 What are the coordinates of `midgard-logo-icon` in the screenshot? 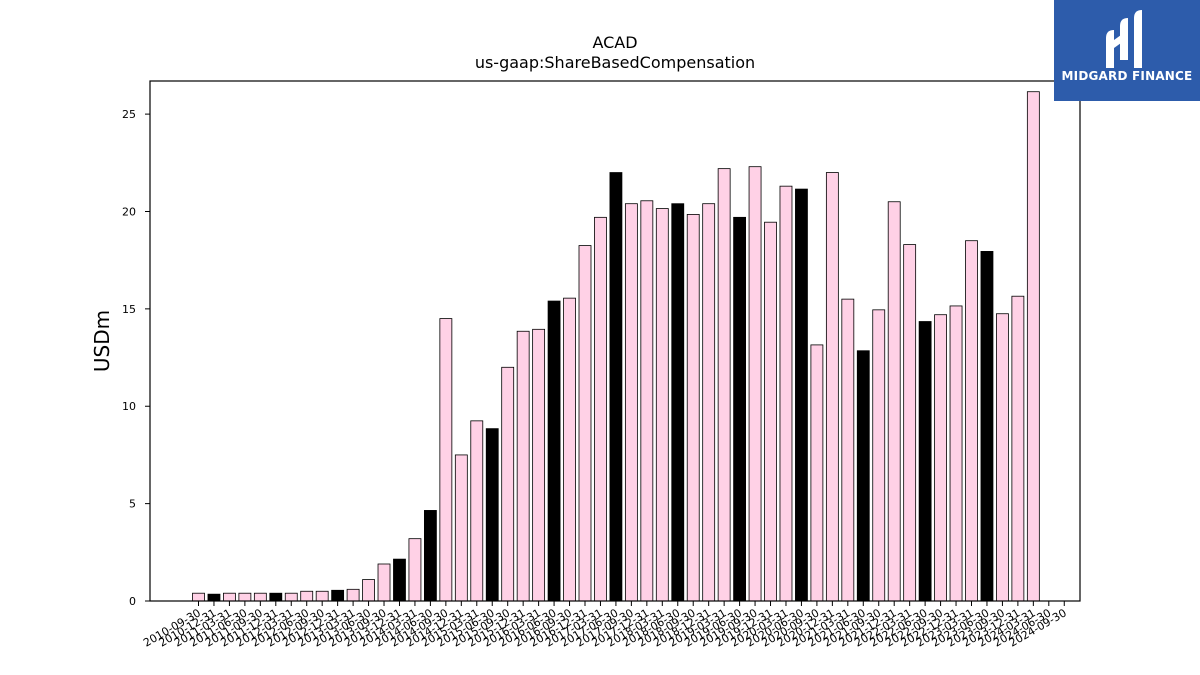 It's located at (1124, 39).